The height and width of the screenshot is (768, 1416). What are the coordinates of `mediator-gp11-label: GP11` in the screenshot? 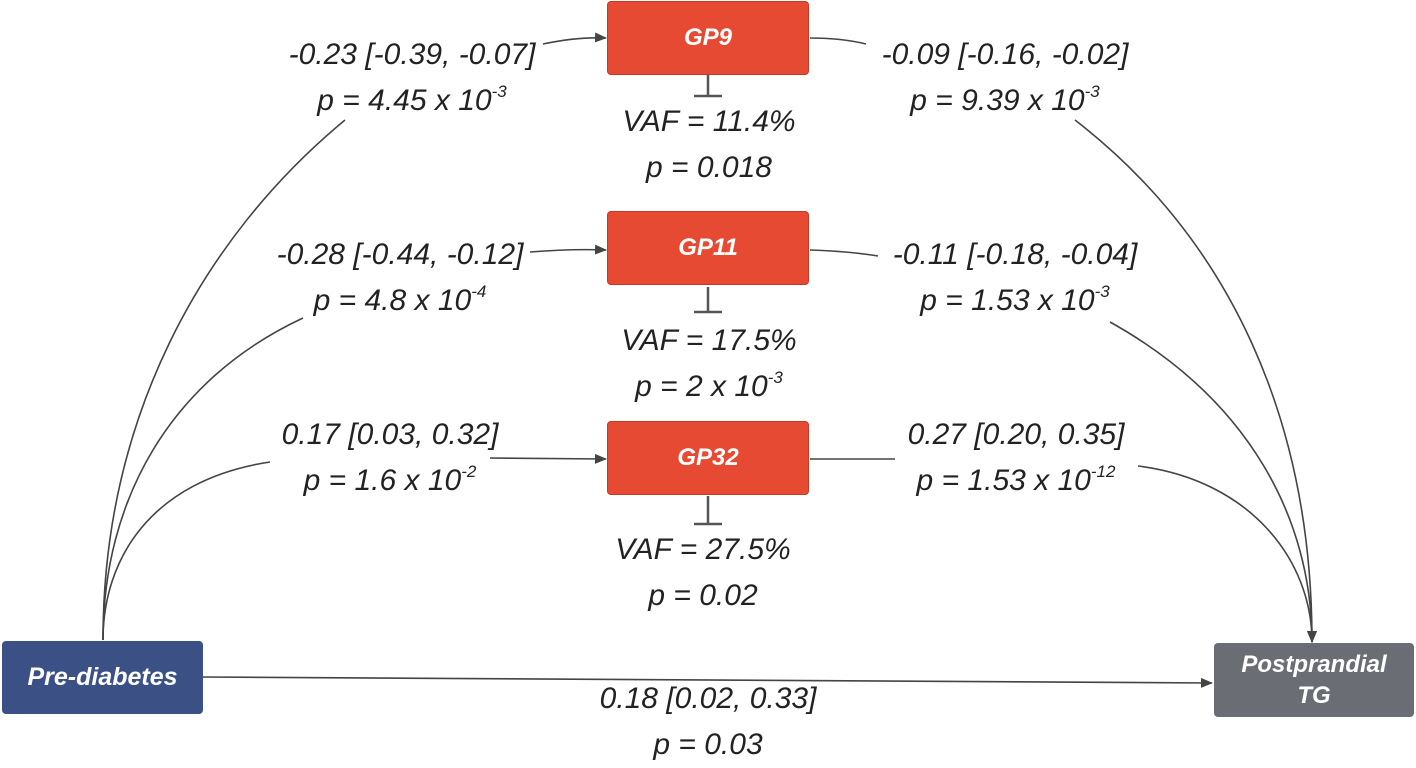 It's located at (708, 247).